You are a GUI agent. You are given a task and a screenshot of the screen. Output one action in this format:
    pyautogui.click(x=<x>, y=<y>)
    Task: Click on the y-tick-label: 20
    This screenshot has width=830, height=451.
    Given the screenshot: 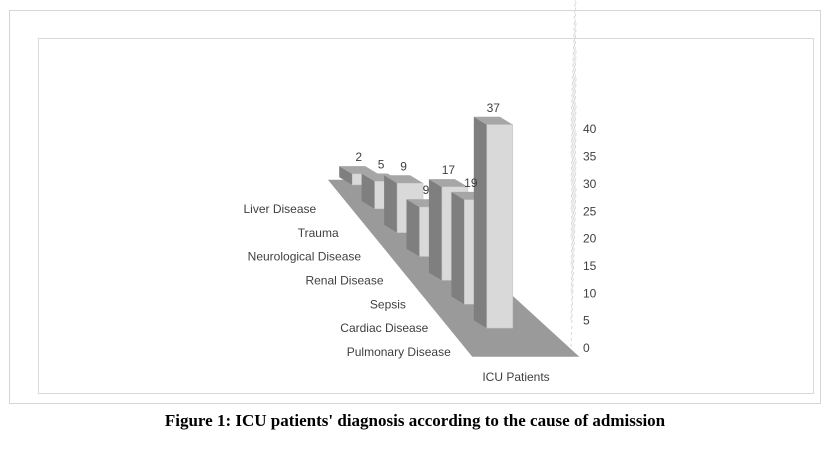 What is the action you would take?
    pyautogui.click(x=590, y=239)
    